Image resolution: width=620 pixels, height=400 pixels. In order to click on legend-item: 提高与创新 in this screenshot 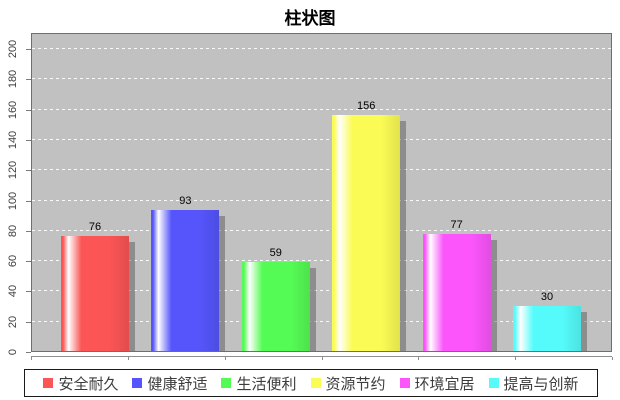, I will do `click(533, 383)`.